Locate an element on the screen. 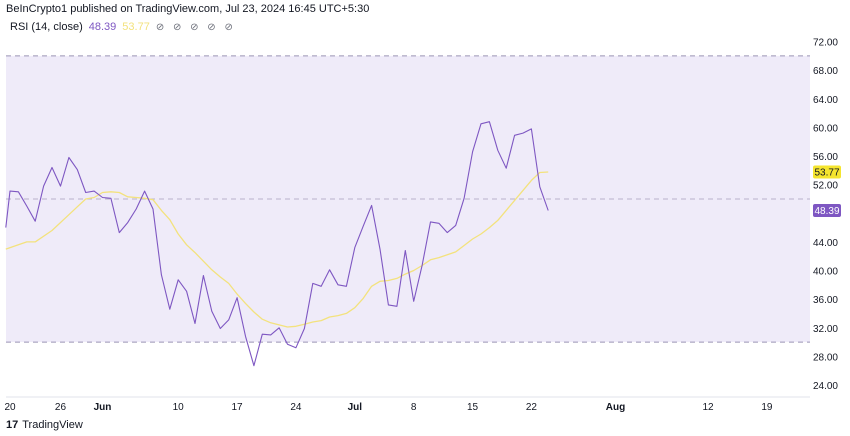 The width and height of the screenshot is (850, 436). svg-text: 53.77 is located at coordinates (826, 172).